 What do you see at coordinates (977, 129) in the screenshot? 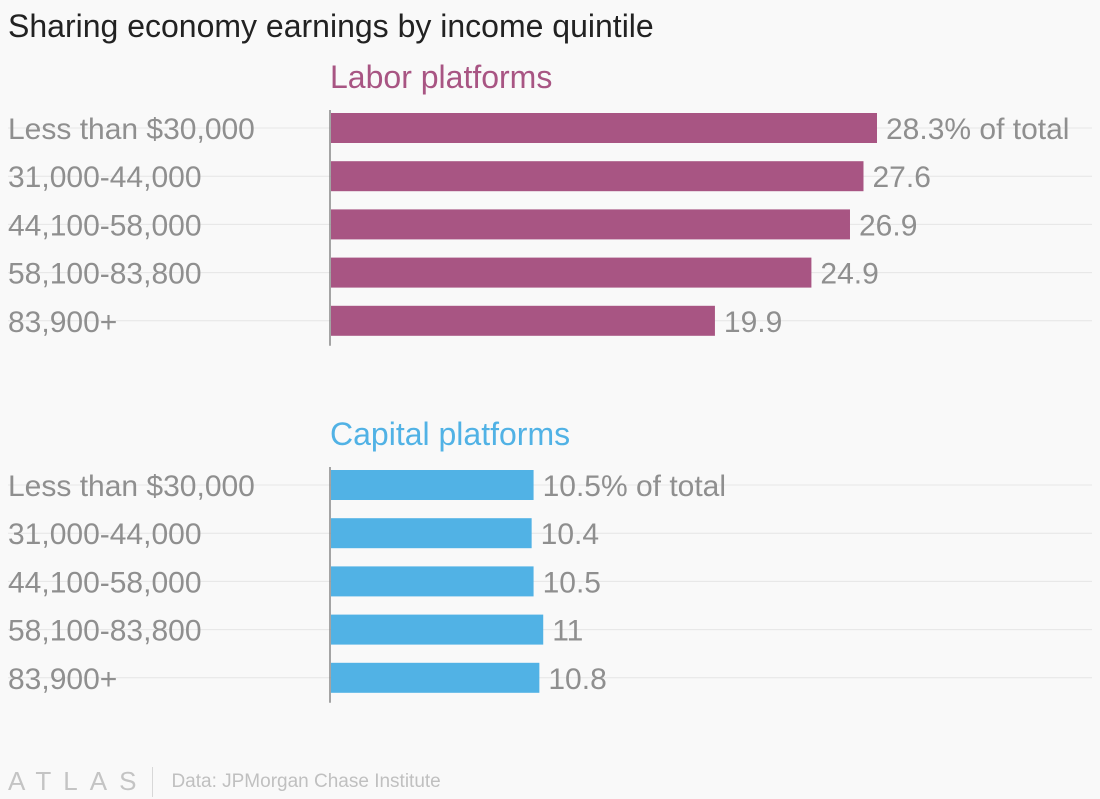
I see `value-label: 28.3% of total` at bounding box center [977, 129].